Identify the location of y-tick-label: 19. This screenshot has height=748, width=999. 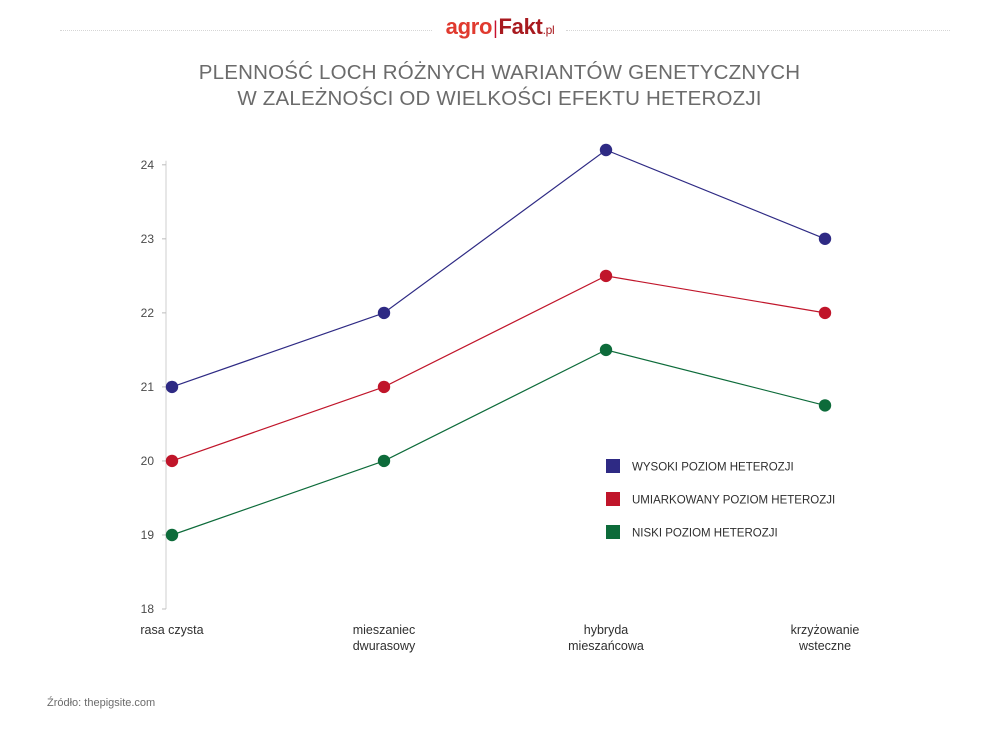
(148, 535).